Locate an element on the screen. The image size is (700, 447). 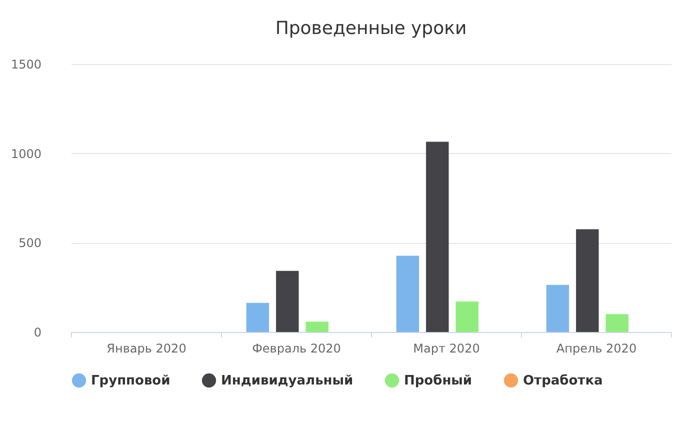
chart-title: Проведенные уроки is located at coordinates (371, 28).